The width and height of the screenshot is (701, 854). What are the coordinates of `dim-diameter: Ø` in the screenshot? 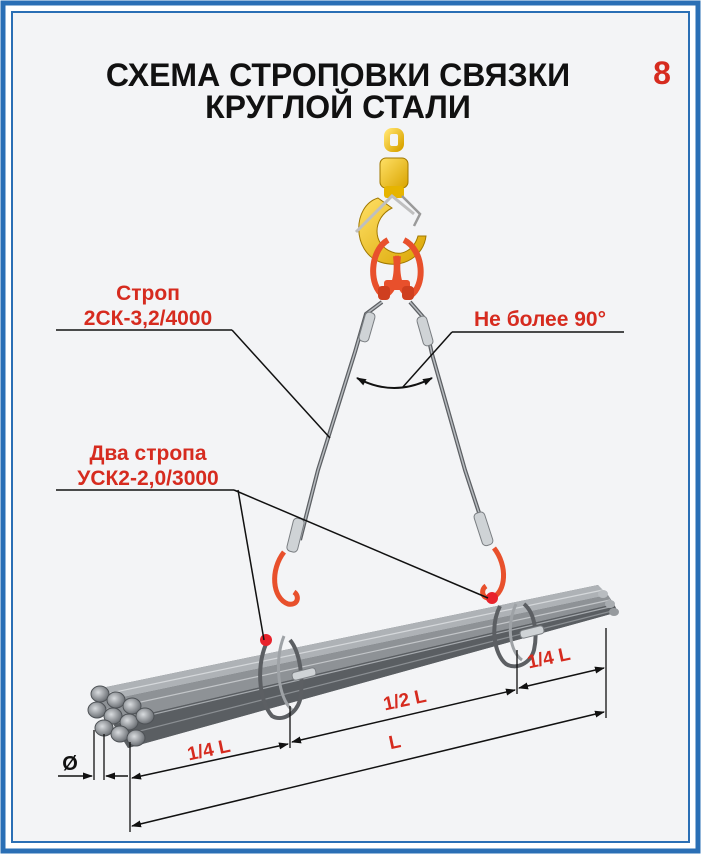 It's located at (70, 764).